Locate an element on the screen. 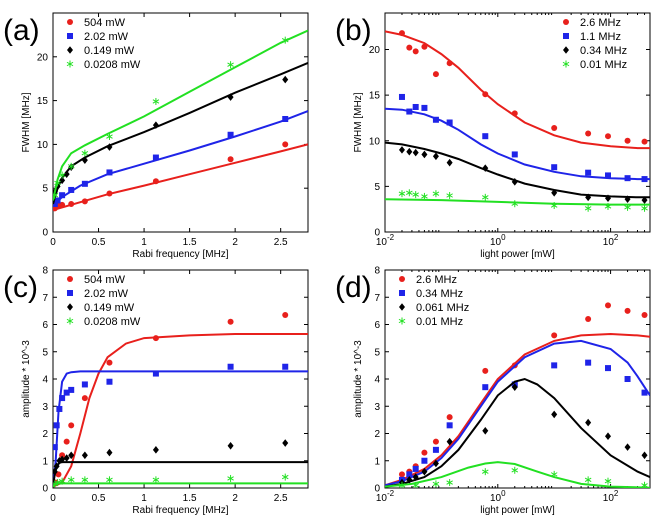 The width and height of the screenshot is (664, 517). y-axis-label: FWHM [MHz] is located at coordinates (358, 122).